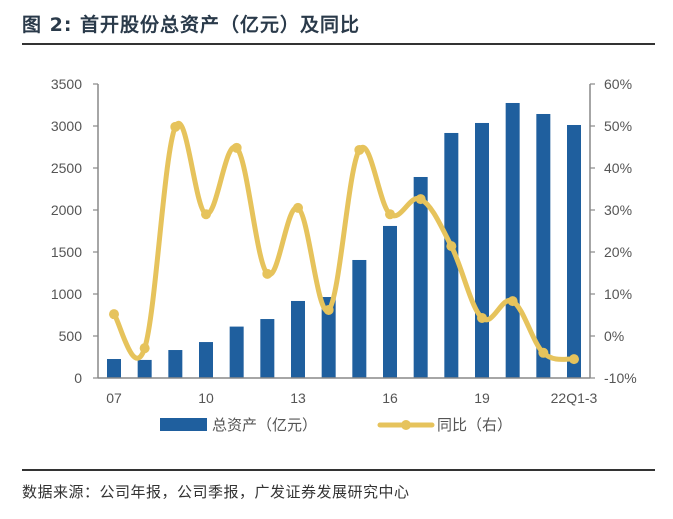  I want to click on left-tick-label: 3000, so click(66, 126).